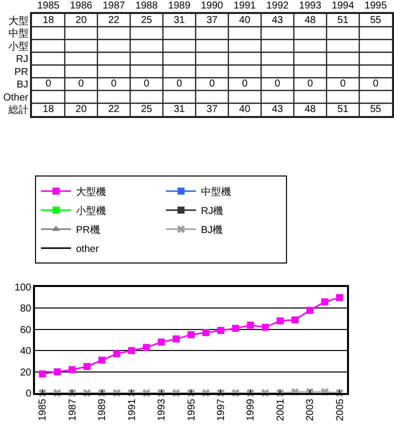 This screenshot has height=448, width=394. I want to click on legend-label: 小型機, so click(91, 211).